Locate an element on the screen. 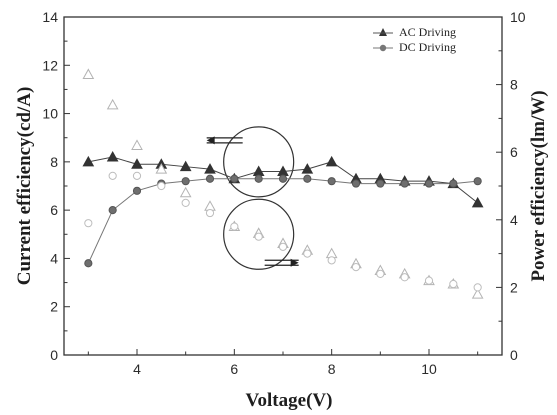 The height and width of the screenshot is (415, 557). x-tick-label: 10 is located at coordinates (429, 369).